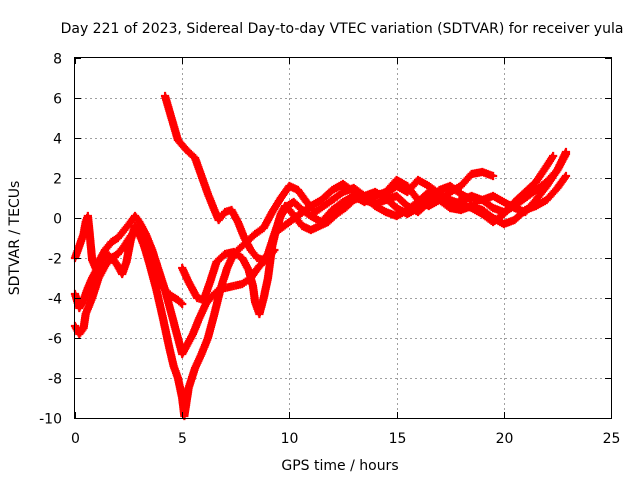 The image size is (640, 480). I want to click on y-tick-label: -4, so click(55, 300).